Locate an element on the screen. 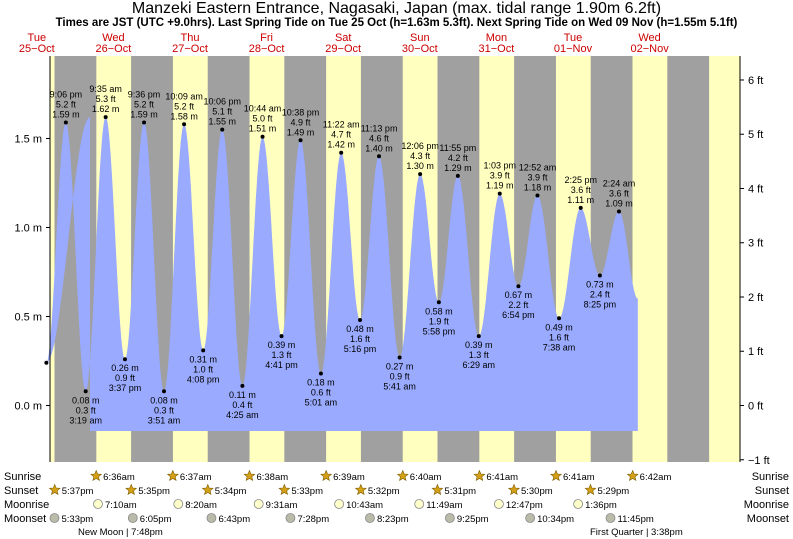 This screenshot has height=539, width=793. moonrise-row-label: Moonrise is located at coordinates (26, 505).